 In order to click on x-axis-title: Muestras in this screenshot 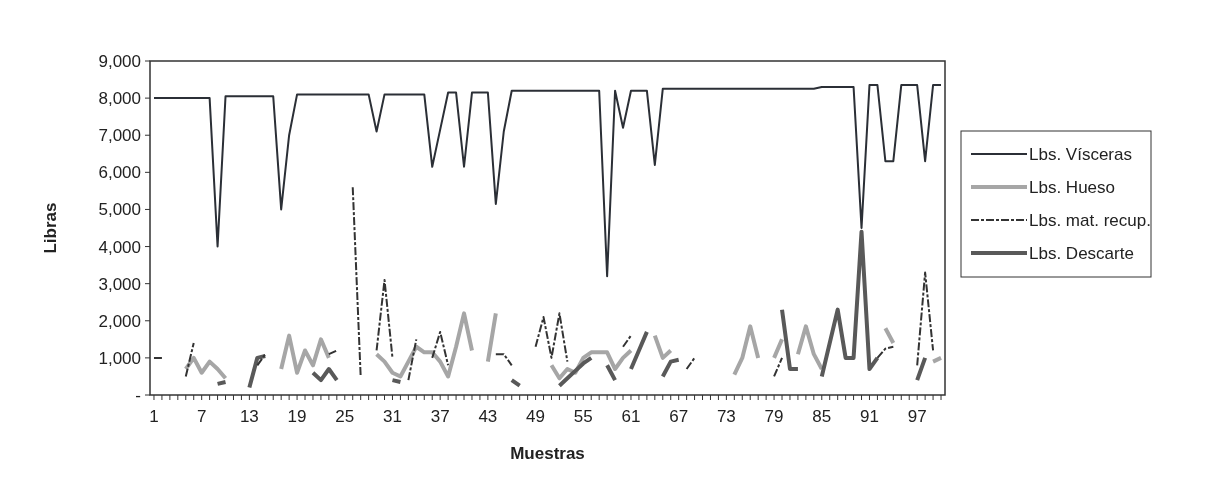, I will do `click(547, 453)`.